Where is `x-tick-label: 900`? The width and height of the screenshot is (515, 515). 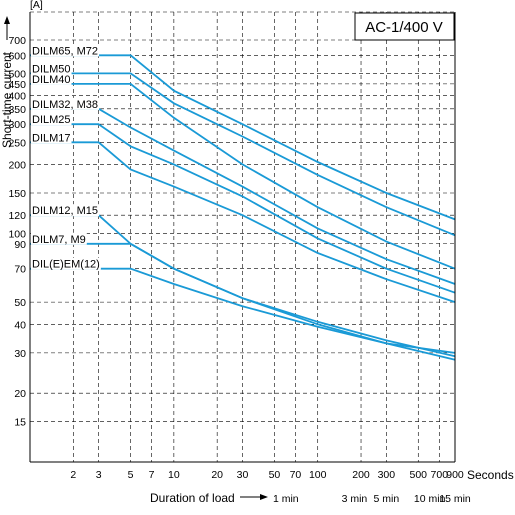 x-tick-label: 900 is located at coordinates (455, 475).